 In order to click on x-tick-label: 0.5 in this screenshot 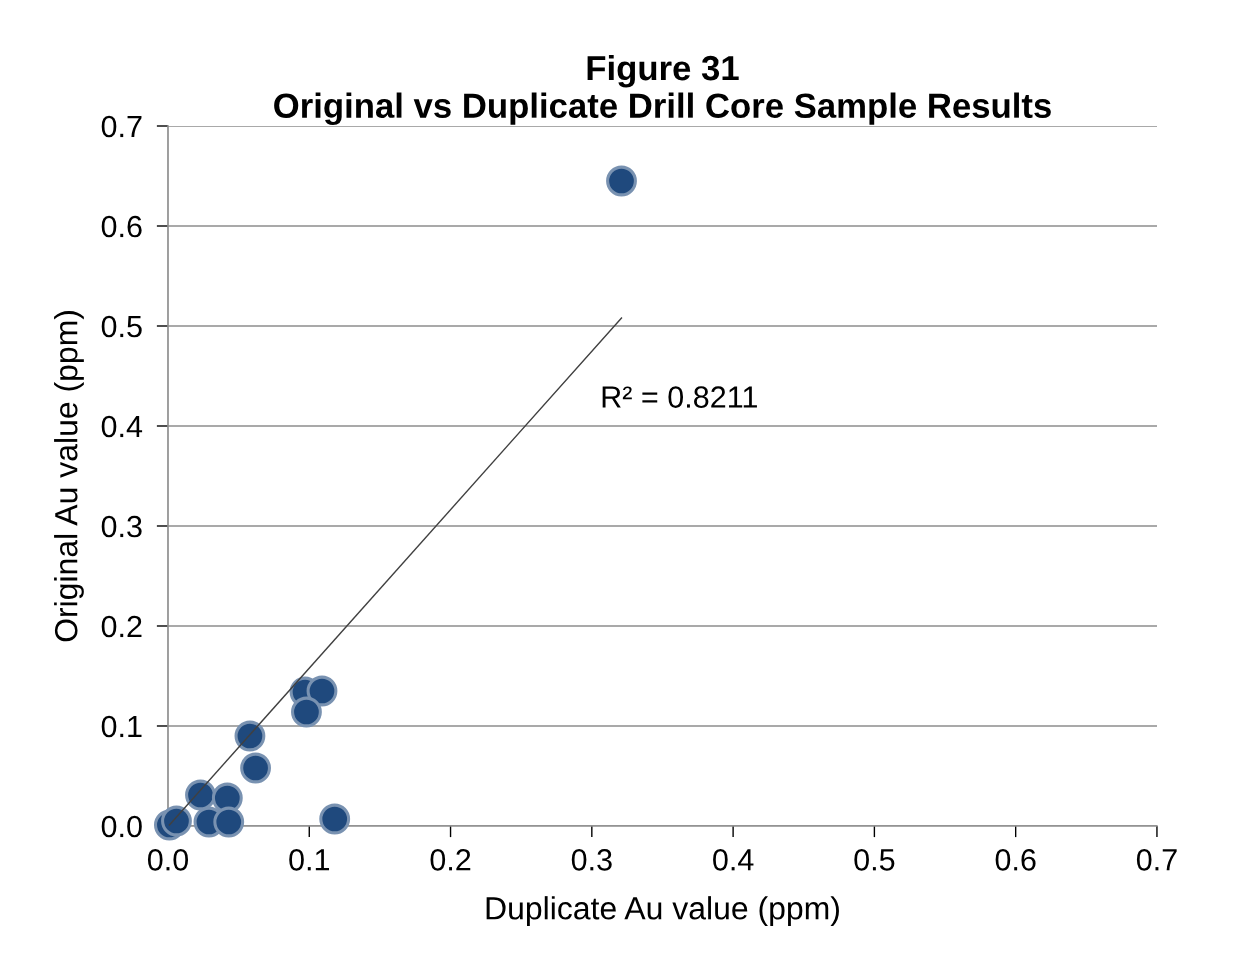, I will do `click(874, 860)`.